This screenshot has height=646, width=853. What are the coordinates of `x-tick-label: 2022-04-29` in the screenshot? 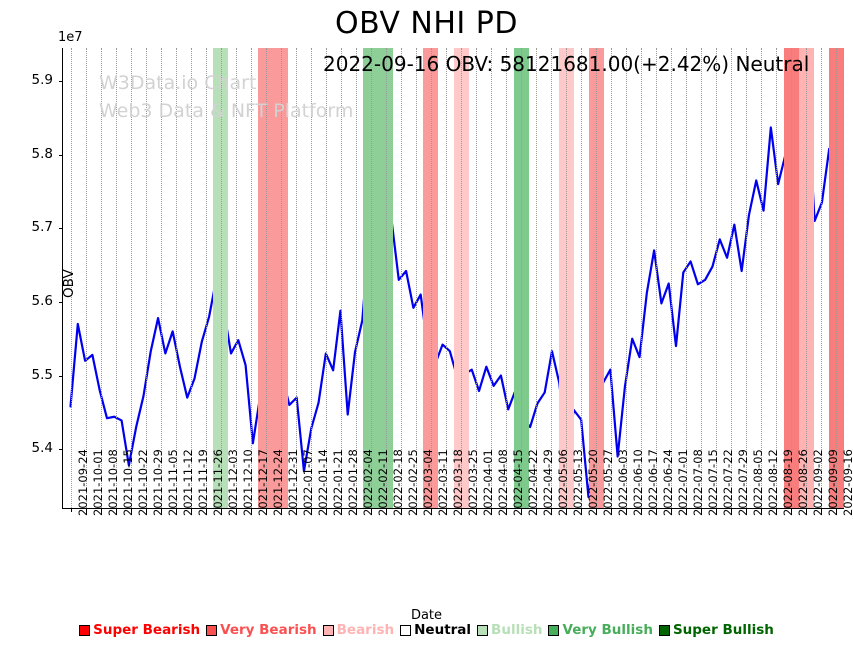 It's located at (548, 482).